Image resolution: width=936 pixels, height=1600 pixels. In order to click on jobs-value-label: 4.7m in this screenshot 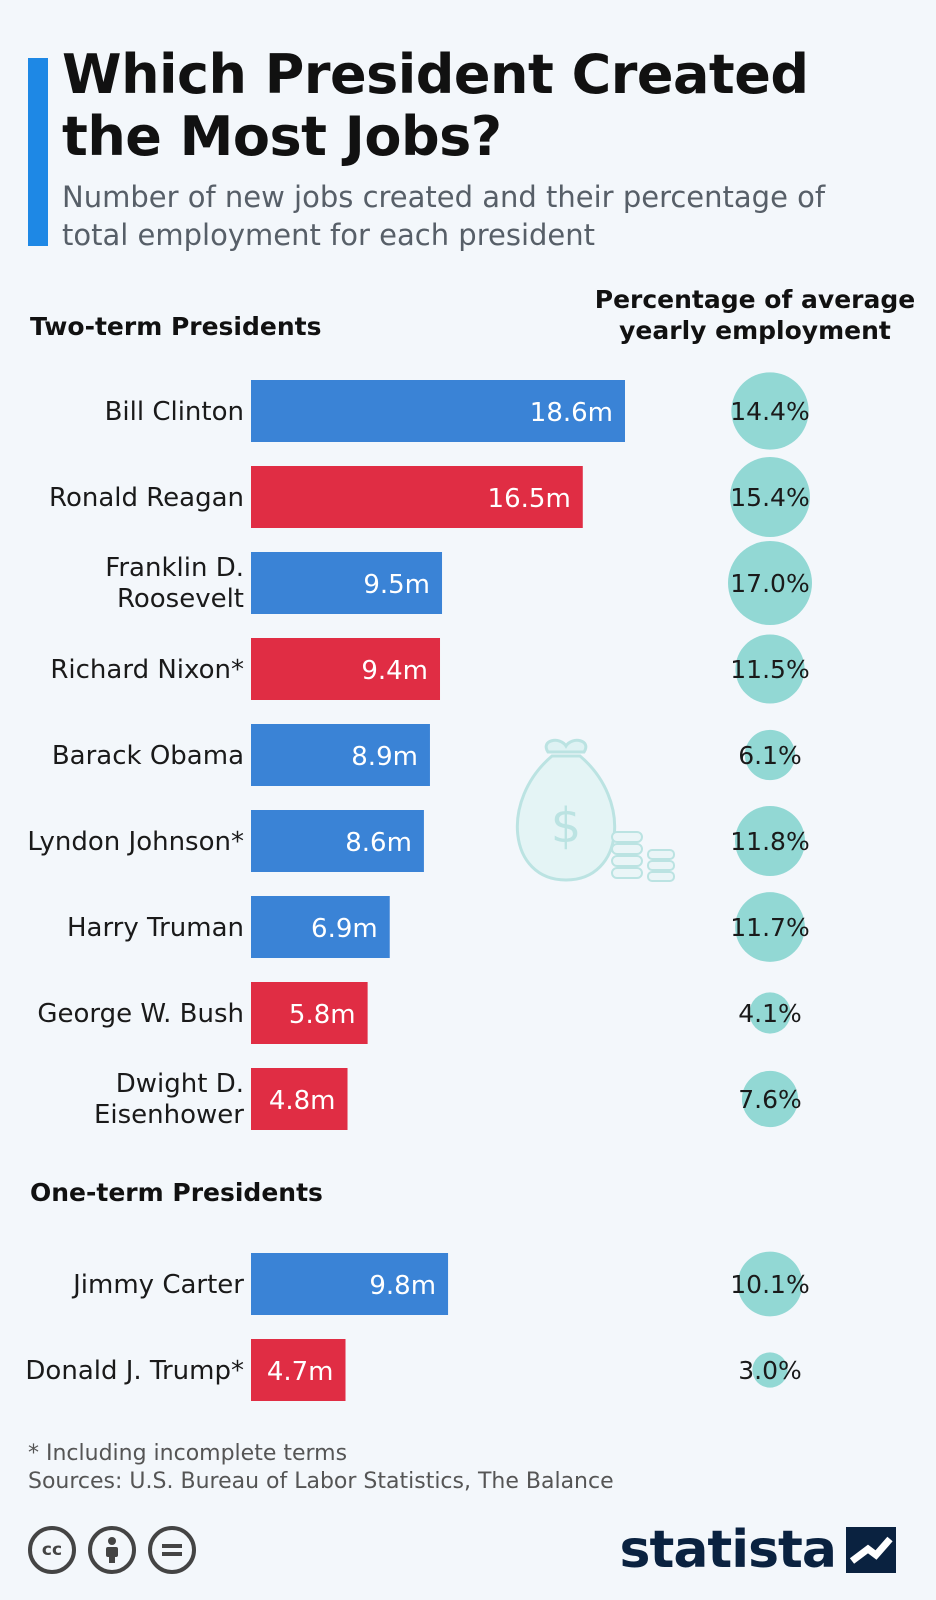, I will do `click(300, 1372)`.